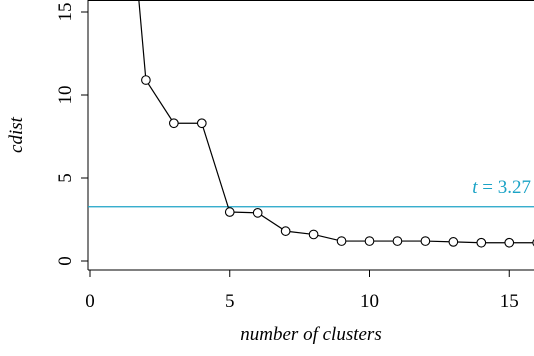 This screenshot has height=356, width=534. What do you see at coordinates (65, 261) in the screenshot?
I see `y-tick-label: 0` at bounding box center [65, 261].